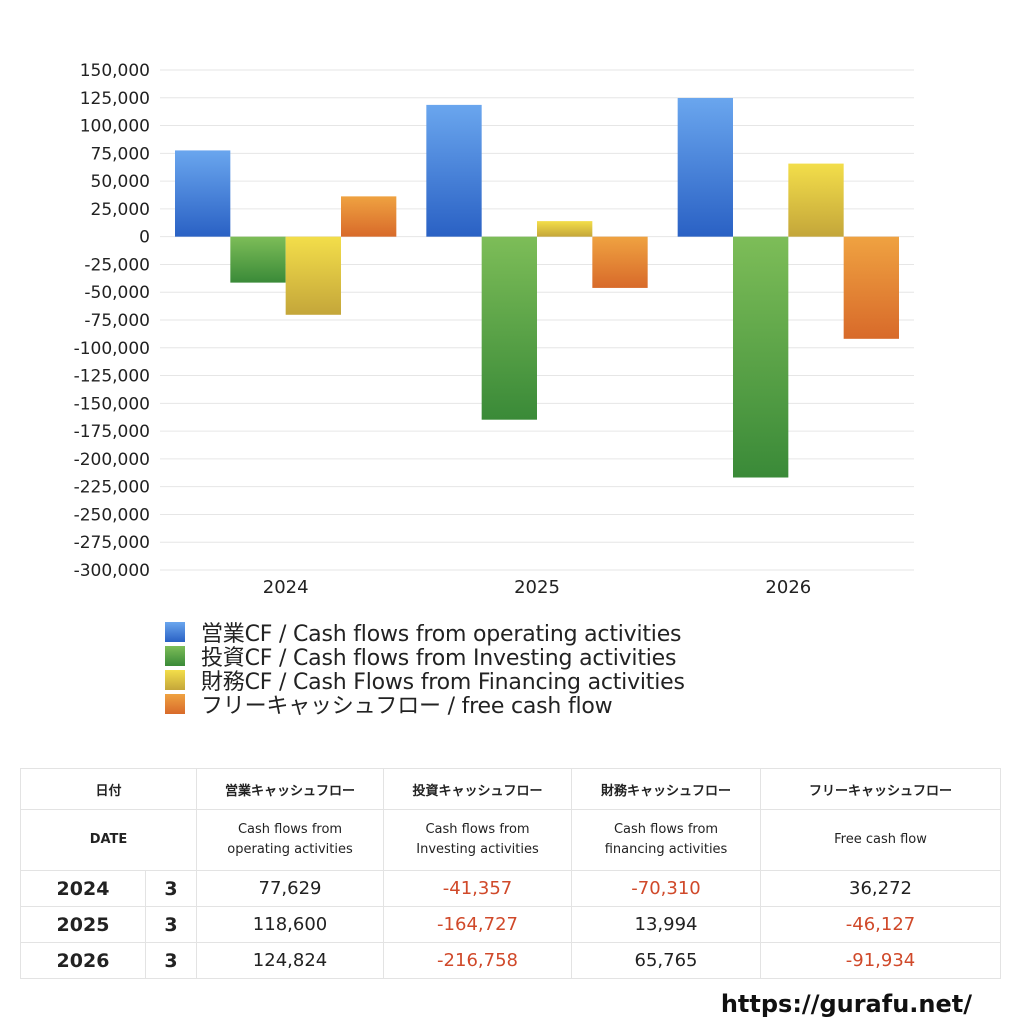 This screenshot has height=1024, width=1024. I want to click on row-operating: 118,600, so click(290, 924).